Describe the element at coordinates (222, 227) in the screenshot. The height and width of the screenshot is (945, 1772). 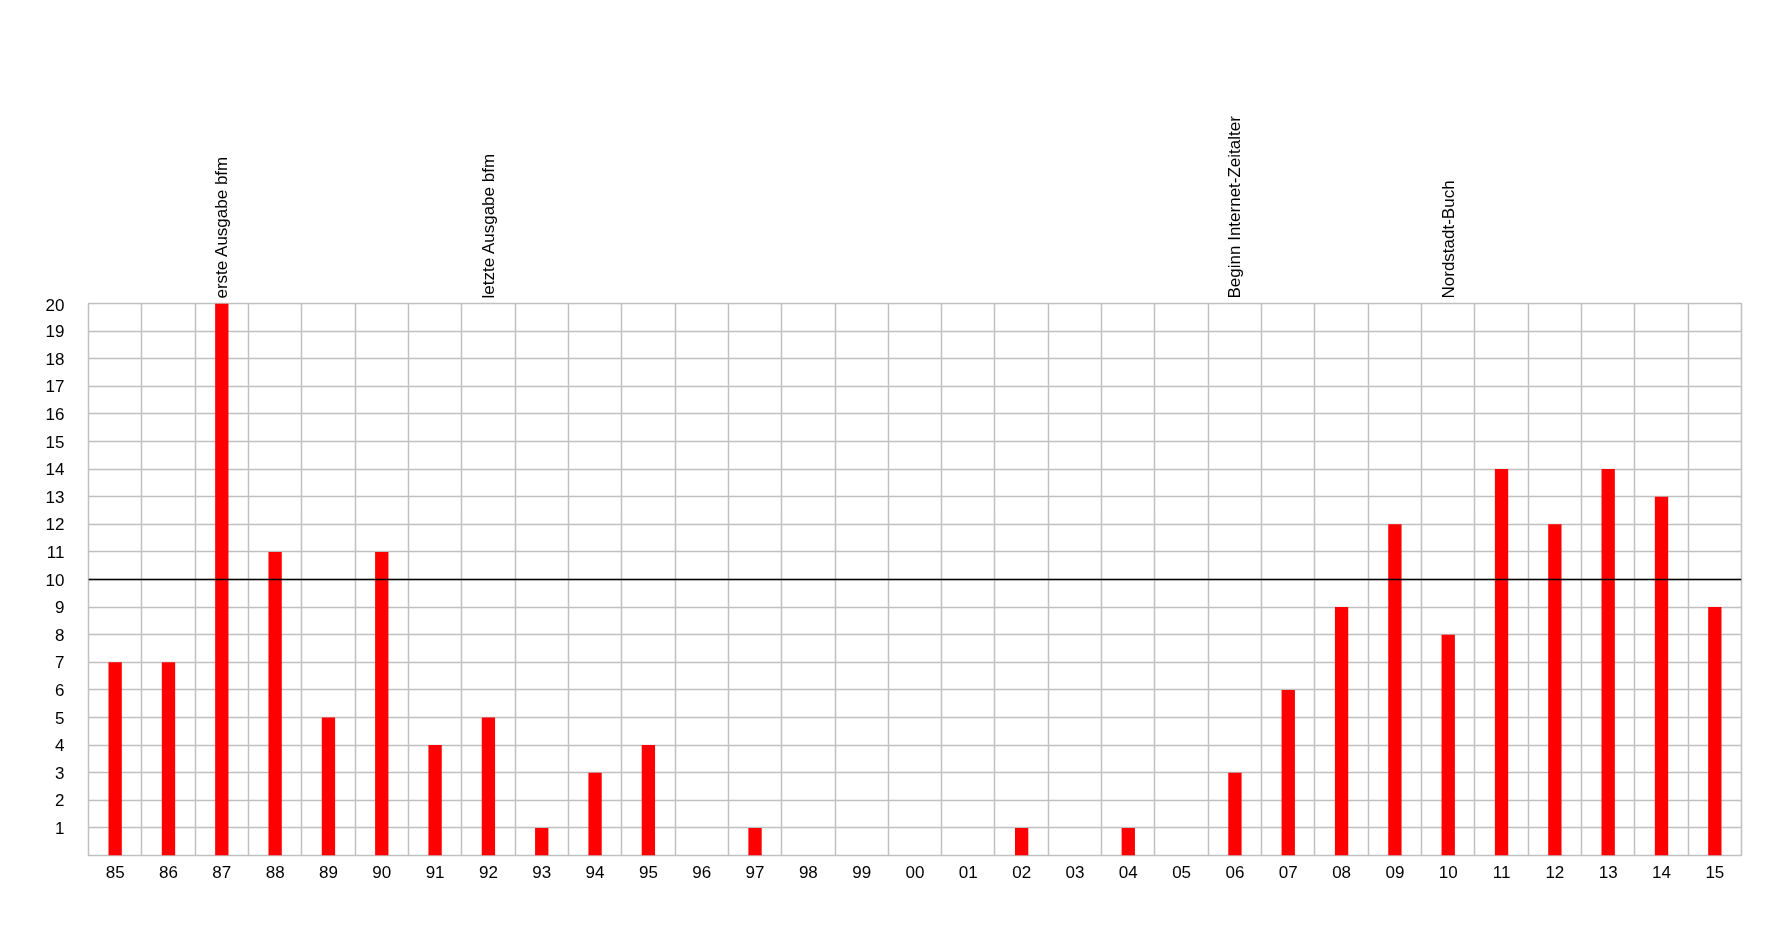
I see `text: erste Ausgabe bfm` at that location.